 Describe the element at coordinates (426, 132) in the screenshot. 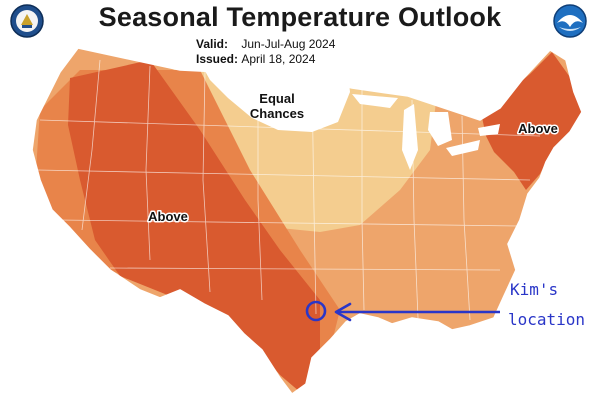

I see `great-lakes` at that location.